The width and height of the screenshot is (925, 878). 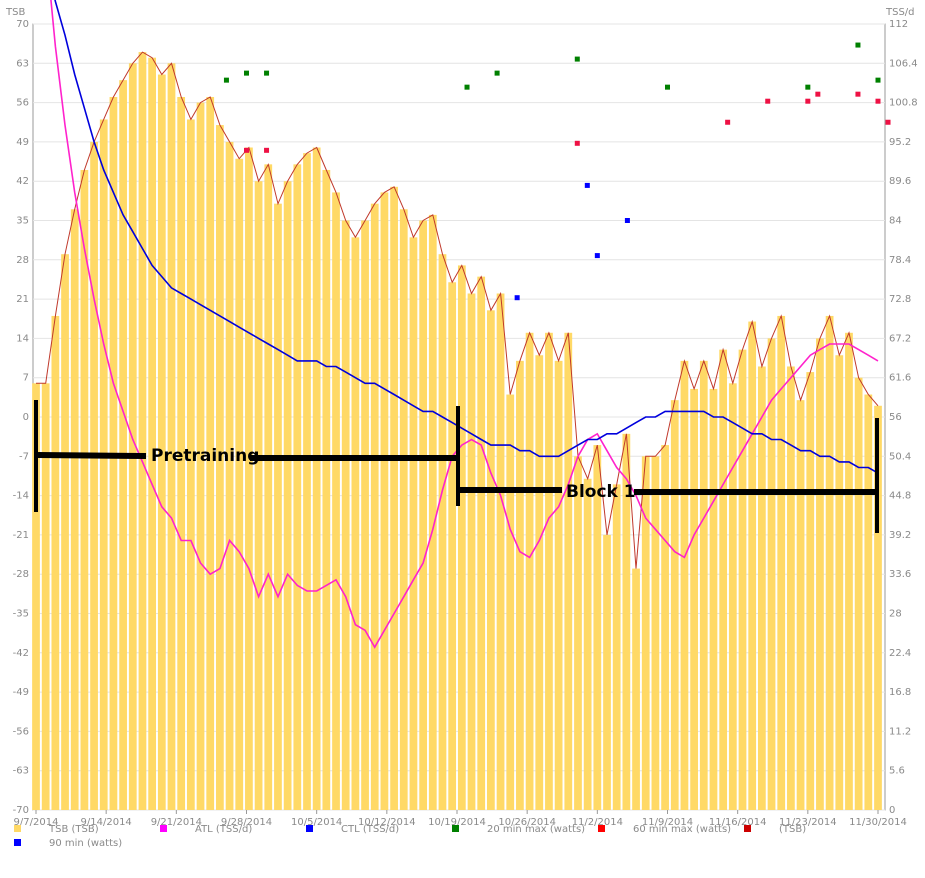 What do you see at coordinates (21, 614) in the screenshot?
I see `left-tick-label: -35` at bounding box center [21, 614].